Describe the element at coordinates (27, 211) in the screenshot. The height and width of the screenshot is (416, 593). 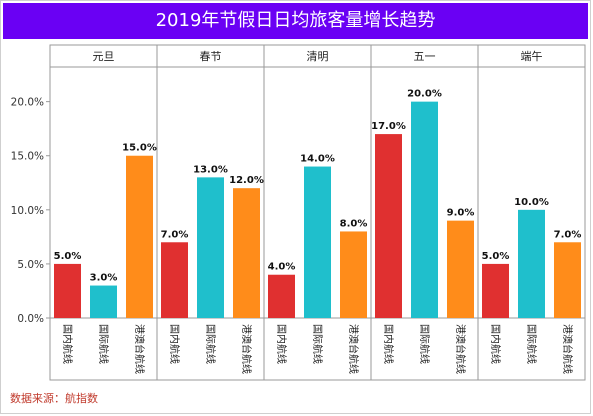
I see `y-tick-label: 10.0%` at that location.